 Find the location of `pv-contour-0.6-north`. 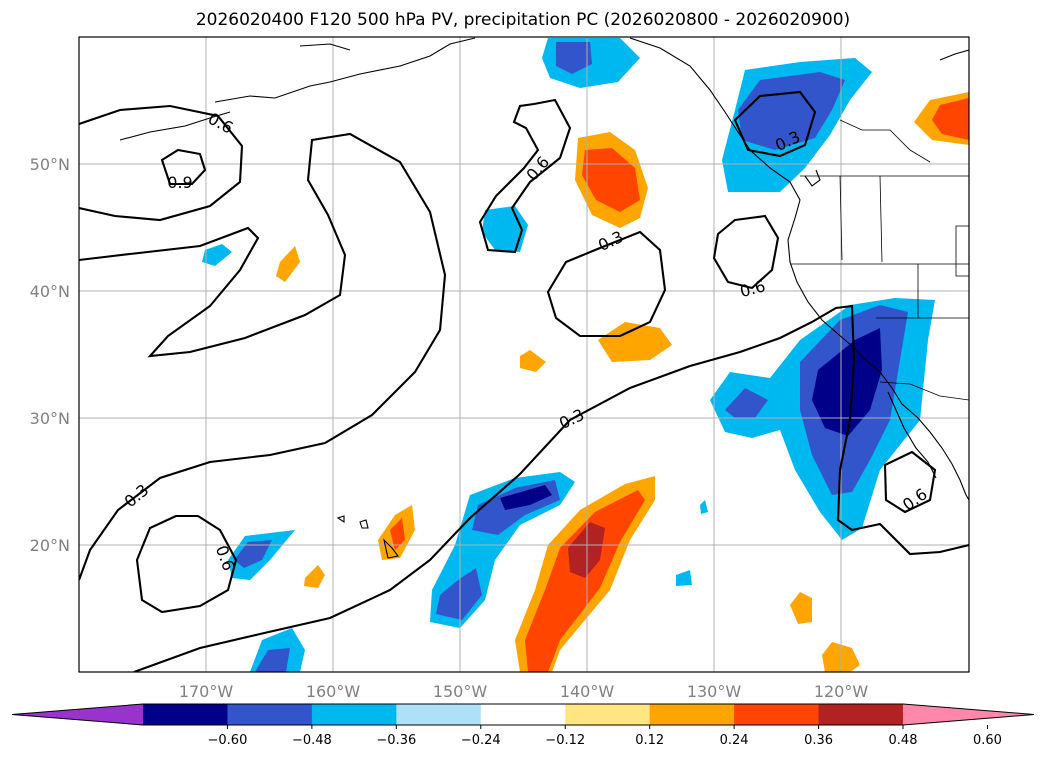

pv-contour-0.6-north is located at coordinates (161, 163).